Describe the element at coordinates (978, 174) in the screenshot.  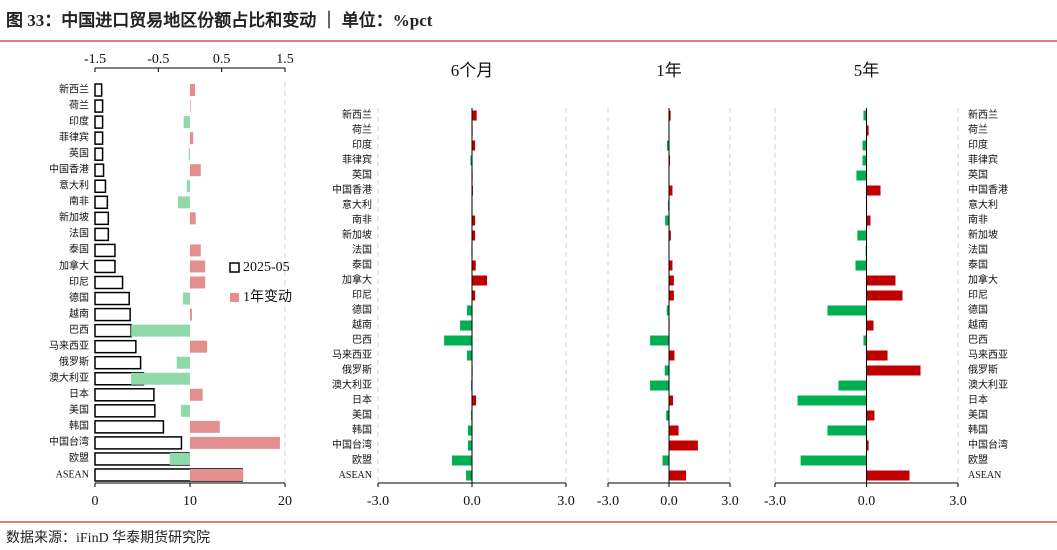
I see `category-label: 英国` at that location.